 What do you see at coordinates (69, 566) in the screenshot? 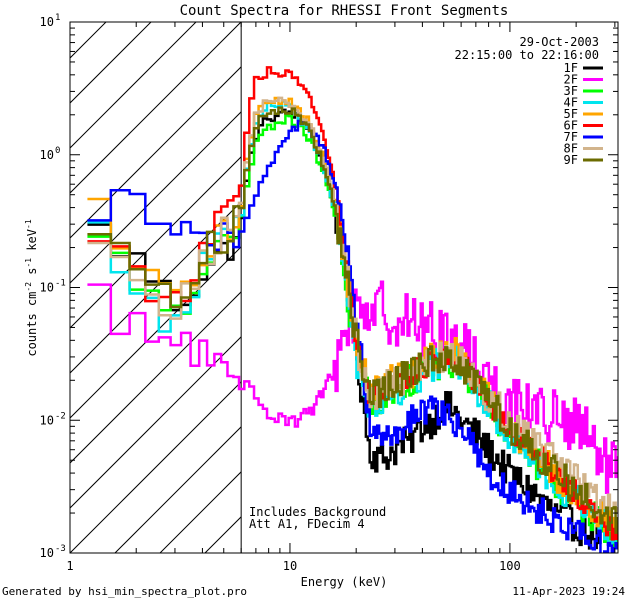
I see `x-tick-label: 1` at bounding box center [69, 566].